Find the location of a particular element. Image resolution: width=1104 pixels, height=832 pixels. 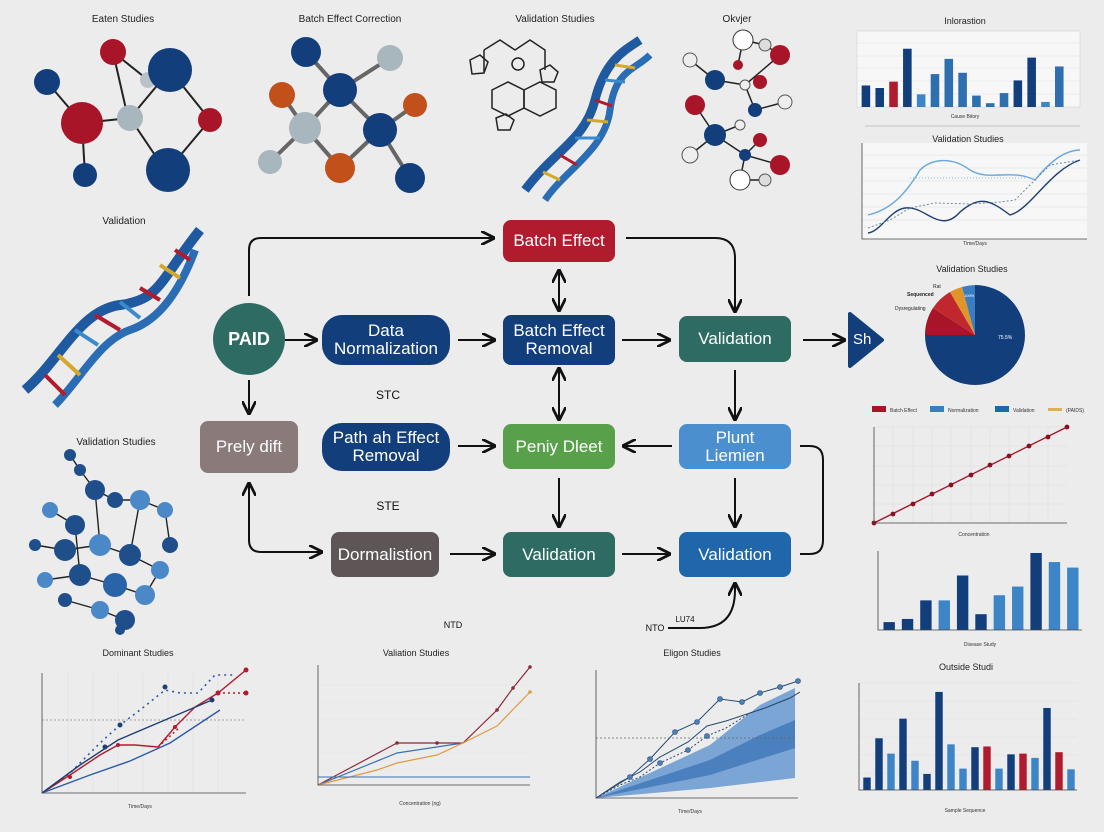

node-paid: PAID is located at coordinates (249, 339).